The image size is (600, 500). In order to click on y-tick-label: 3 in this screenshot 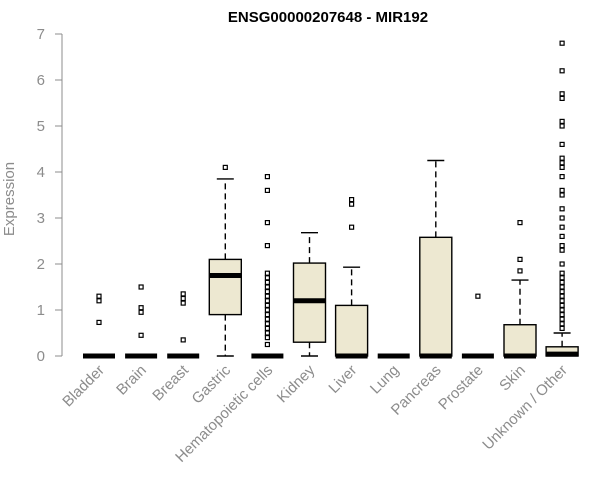, I will do `click(41, 218)`.